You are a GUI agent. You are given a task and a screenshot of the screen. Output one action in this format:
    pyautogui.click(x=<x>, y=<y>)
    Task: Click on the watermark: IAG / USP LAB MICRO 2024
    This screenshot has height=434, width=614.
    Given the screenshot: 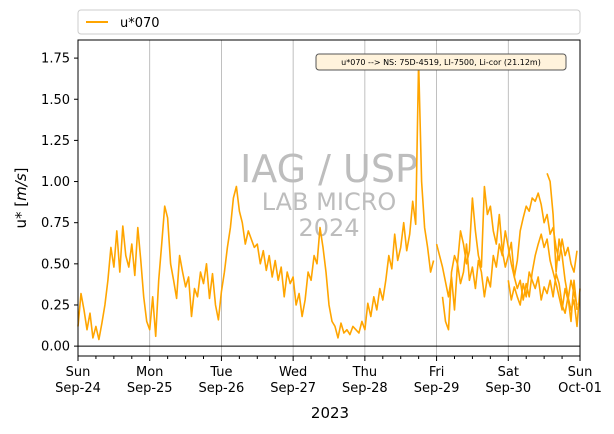 What is the action you would take?
    pyautogui.click(x=329, y=194)
    